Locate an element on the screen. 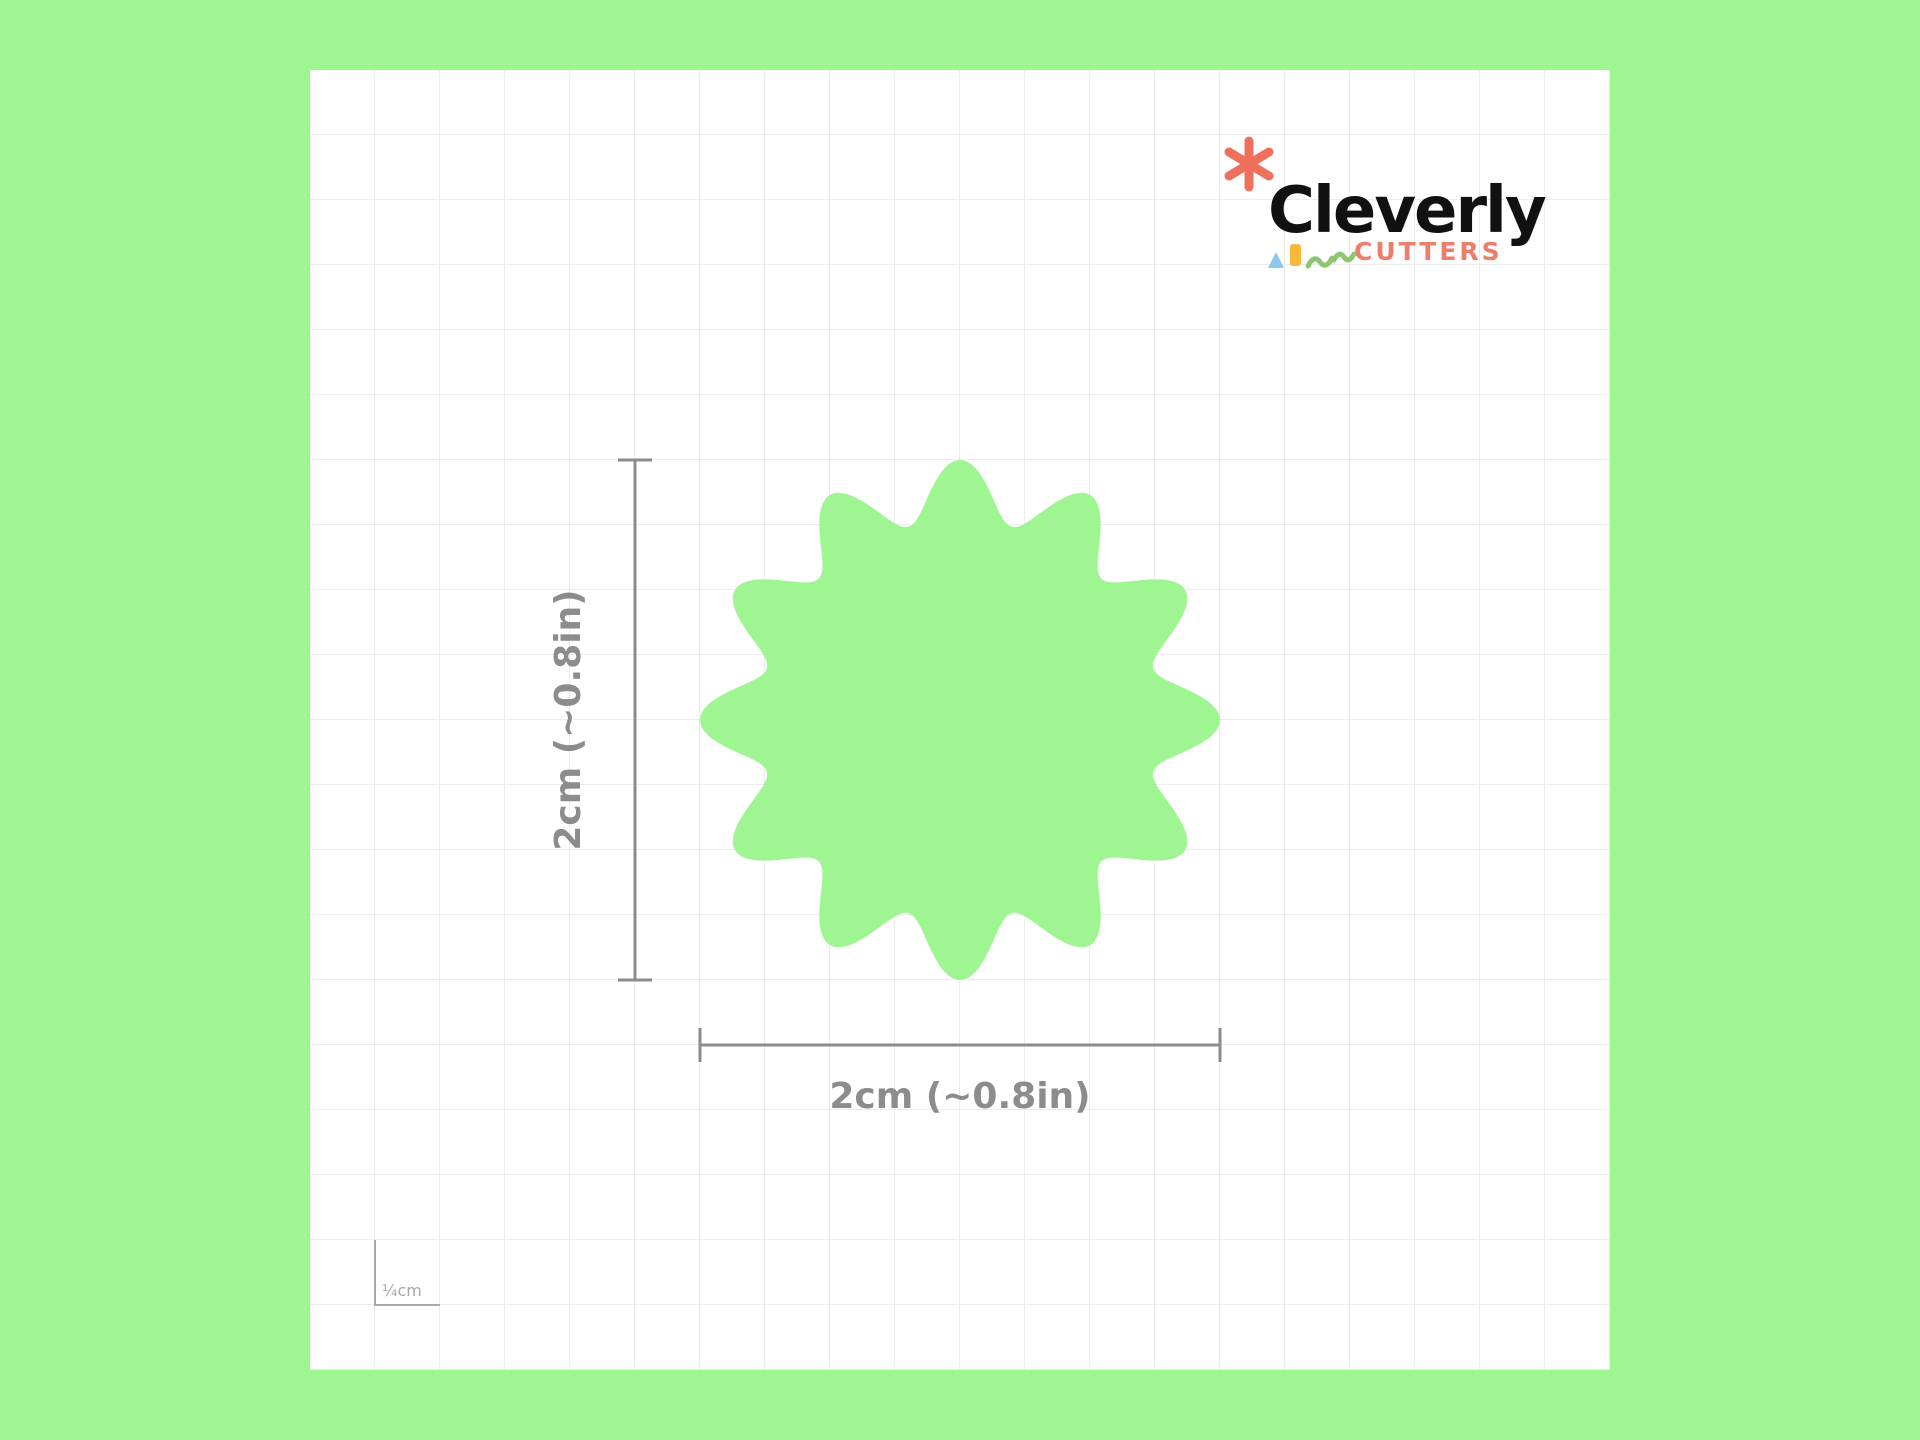 This screenshot has height=1440, width=1920. brand-subtitle: CUTTERS is located at coordinates (1428, 251).